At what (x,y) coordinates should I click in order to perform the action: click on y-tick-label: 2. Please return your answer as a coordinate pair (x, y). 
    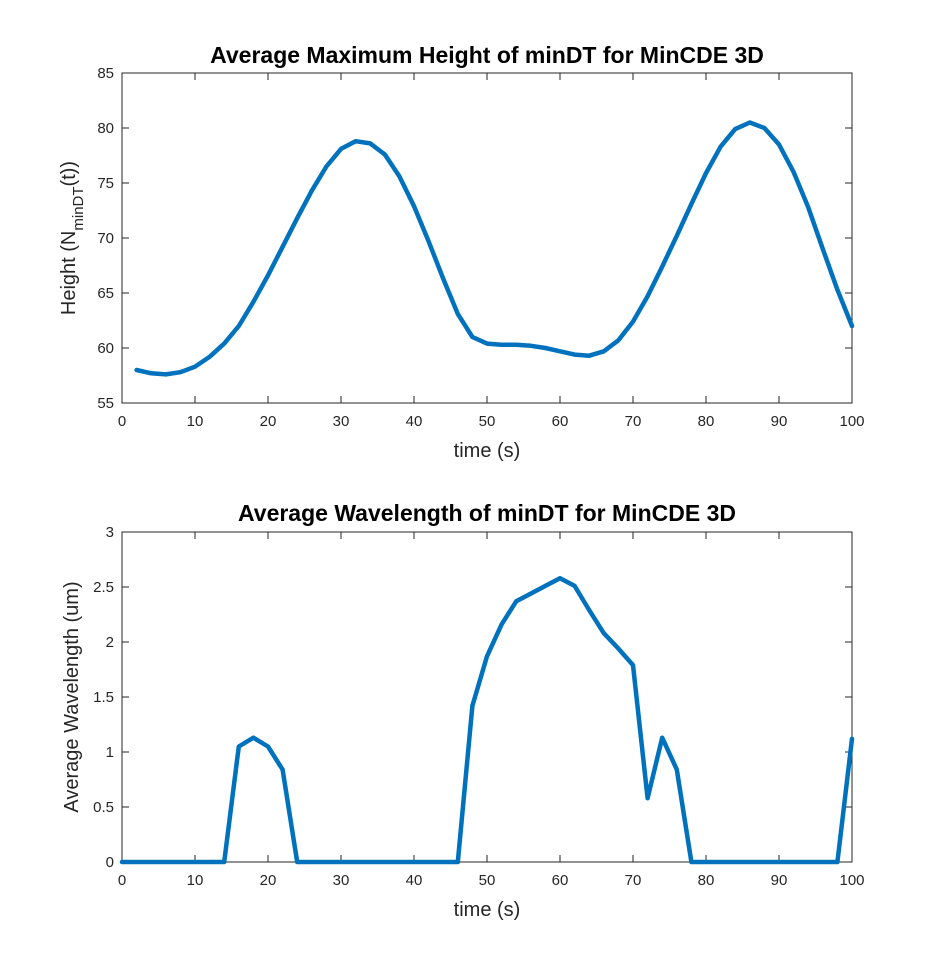
    Looking at the image, I should click on (110, 642).